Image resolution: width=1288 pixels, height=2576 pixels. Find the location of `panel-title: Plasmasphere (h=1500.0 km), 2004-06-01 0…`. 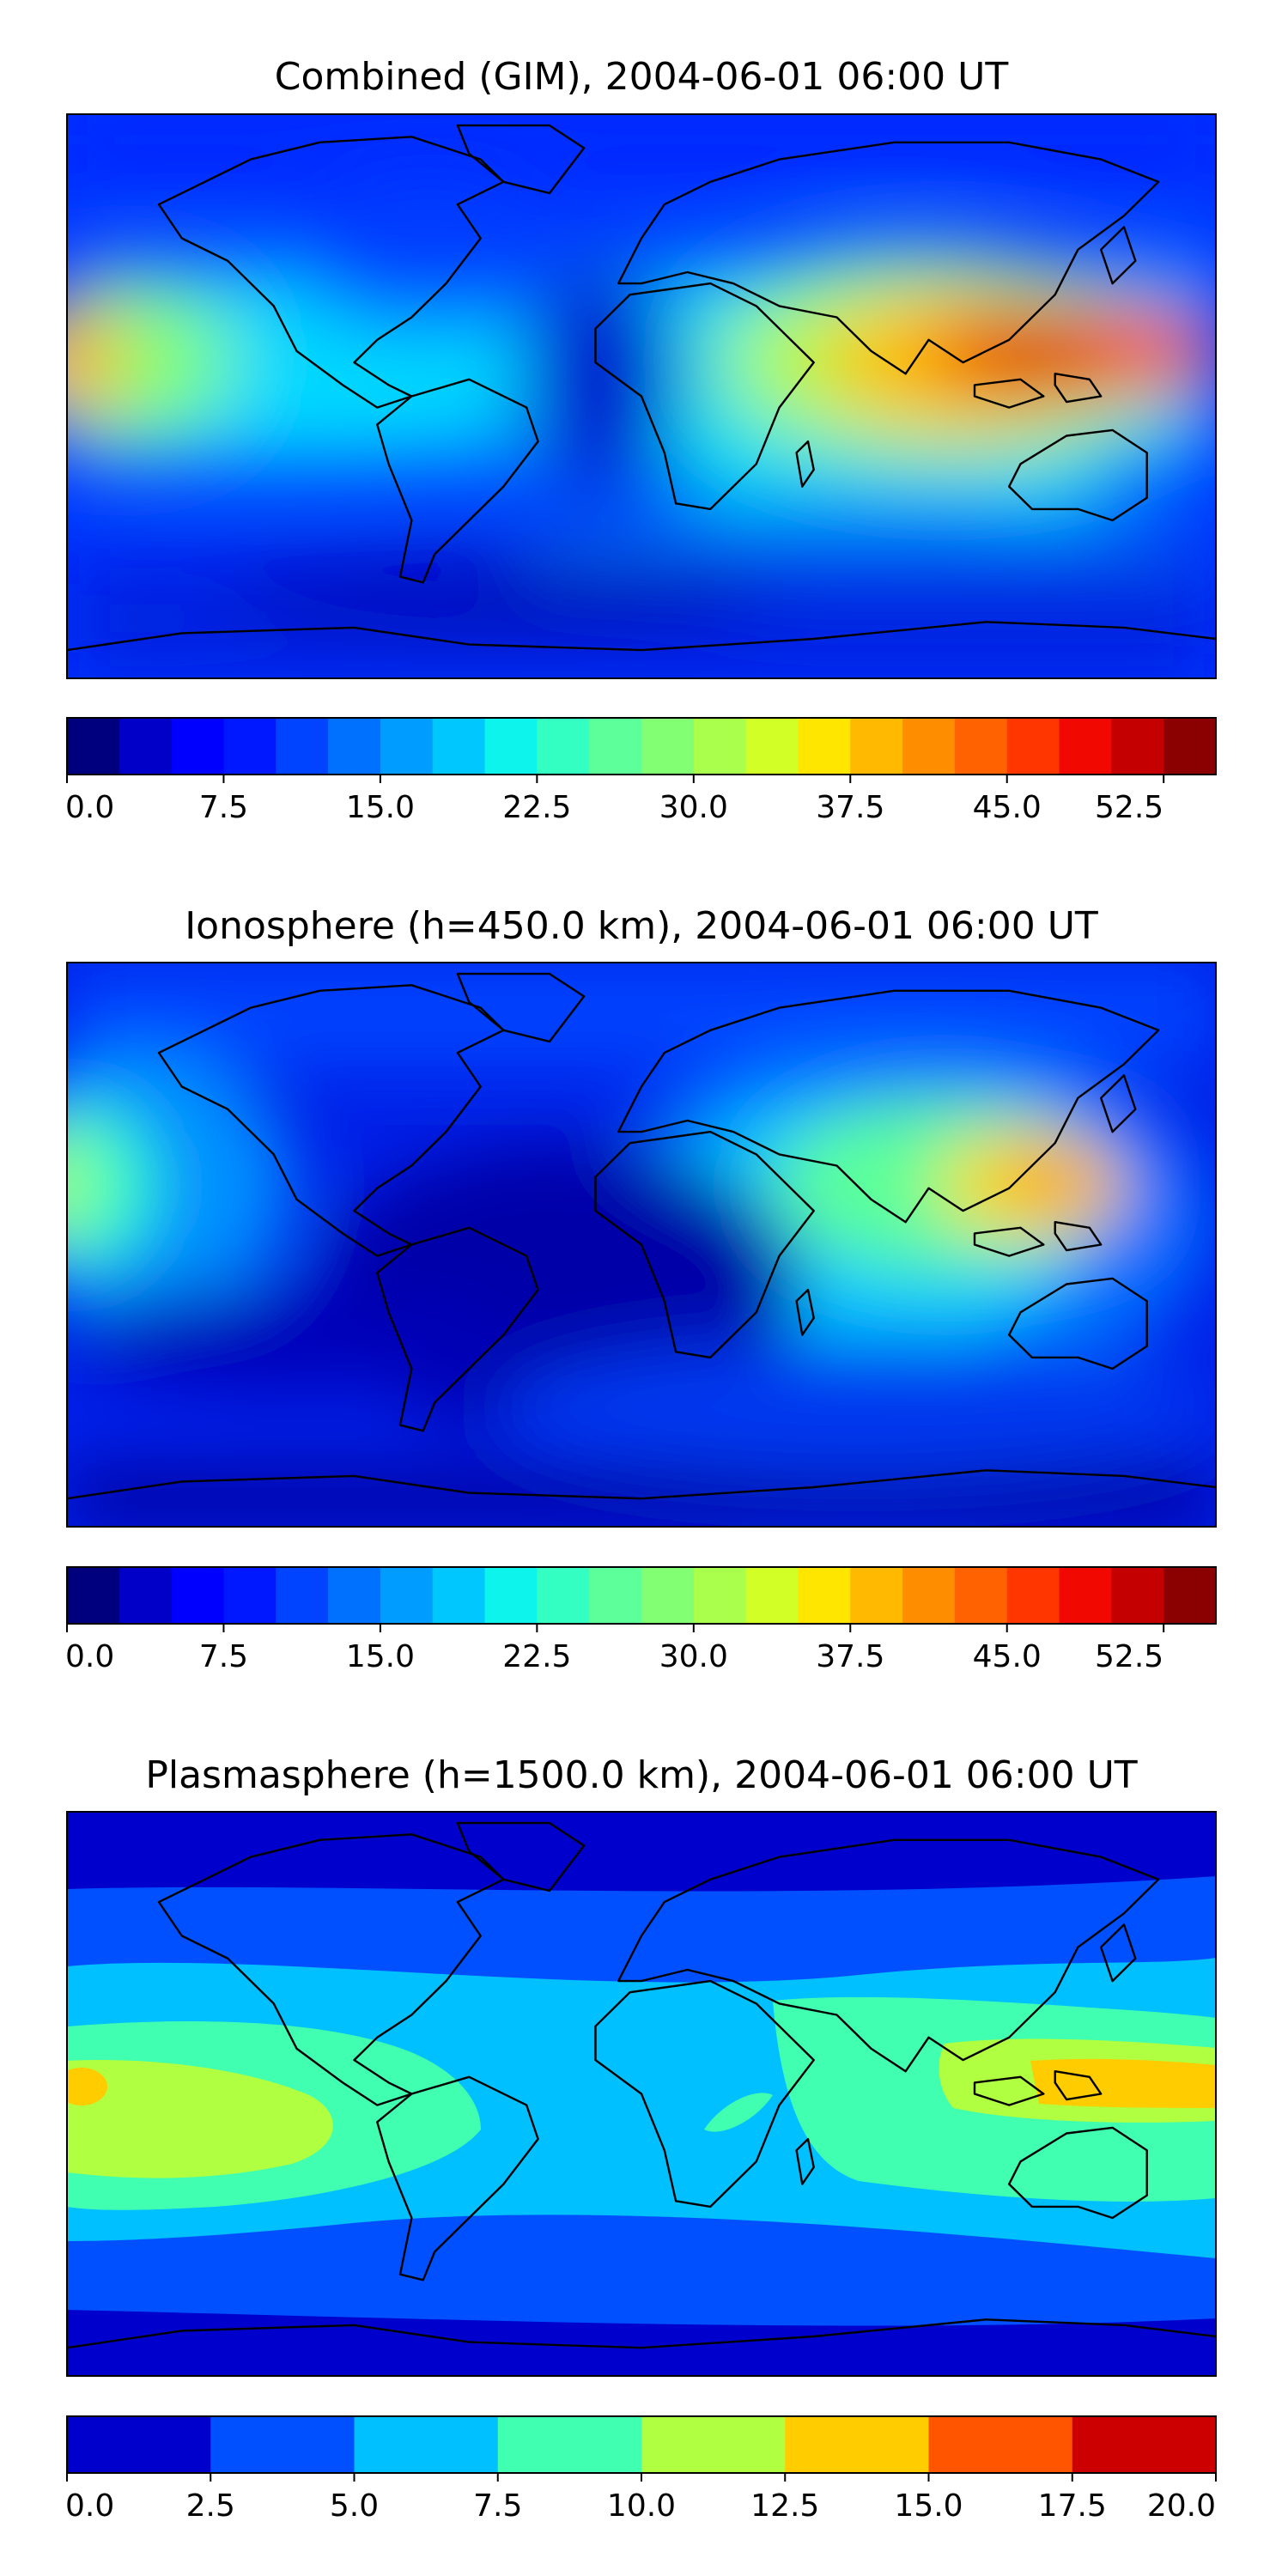

panel-title: Plasmasphere (h=1500.0 km), 2004-06-01 0… is located at coordinates (641, 1775).